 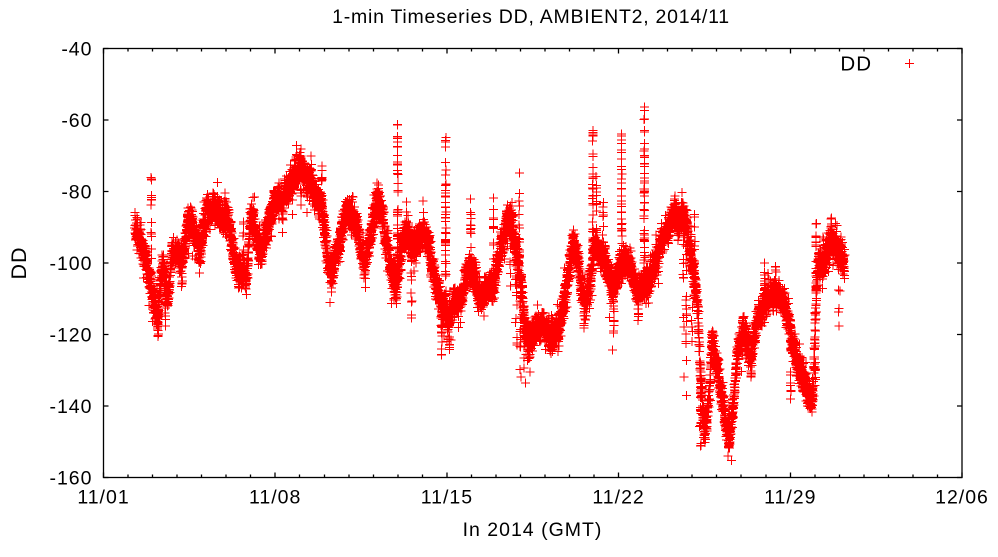 What do you see at coordinates (531, 17) in the screenshot?
I see `svg-text:1-min Timeseries DD, AMBIENT2,: 1-min Timeseries DD, AMBIENT2, 2014/11` at bounding box center [531, 17].